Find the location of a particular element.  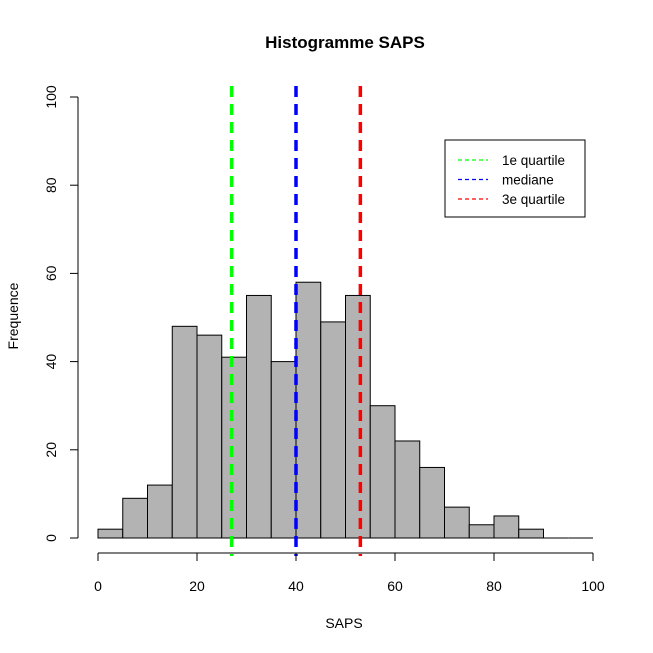

y-tick-label-4: 80 is located at coordinates (51, 185).